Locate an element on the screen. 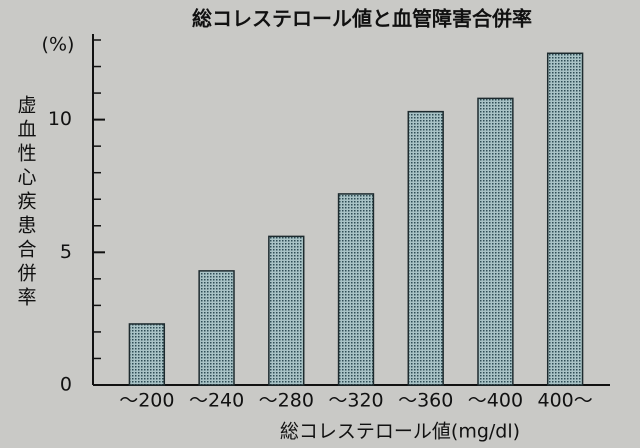  x-tick-label: ～320 is located at coordinates (355, 401).